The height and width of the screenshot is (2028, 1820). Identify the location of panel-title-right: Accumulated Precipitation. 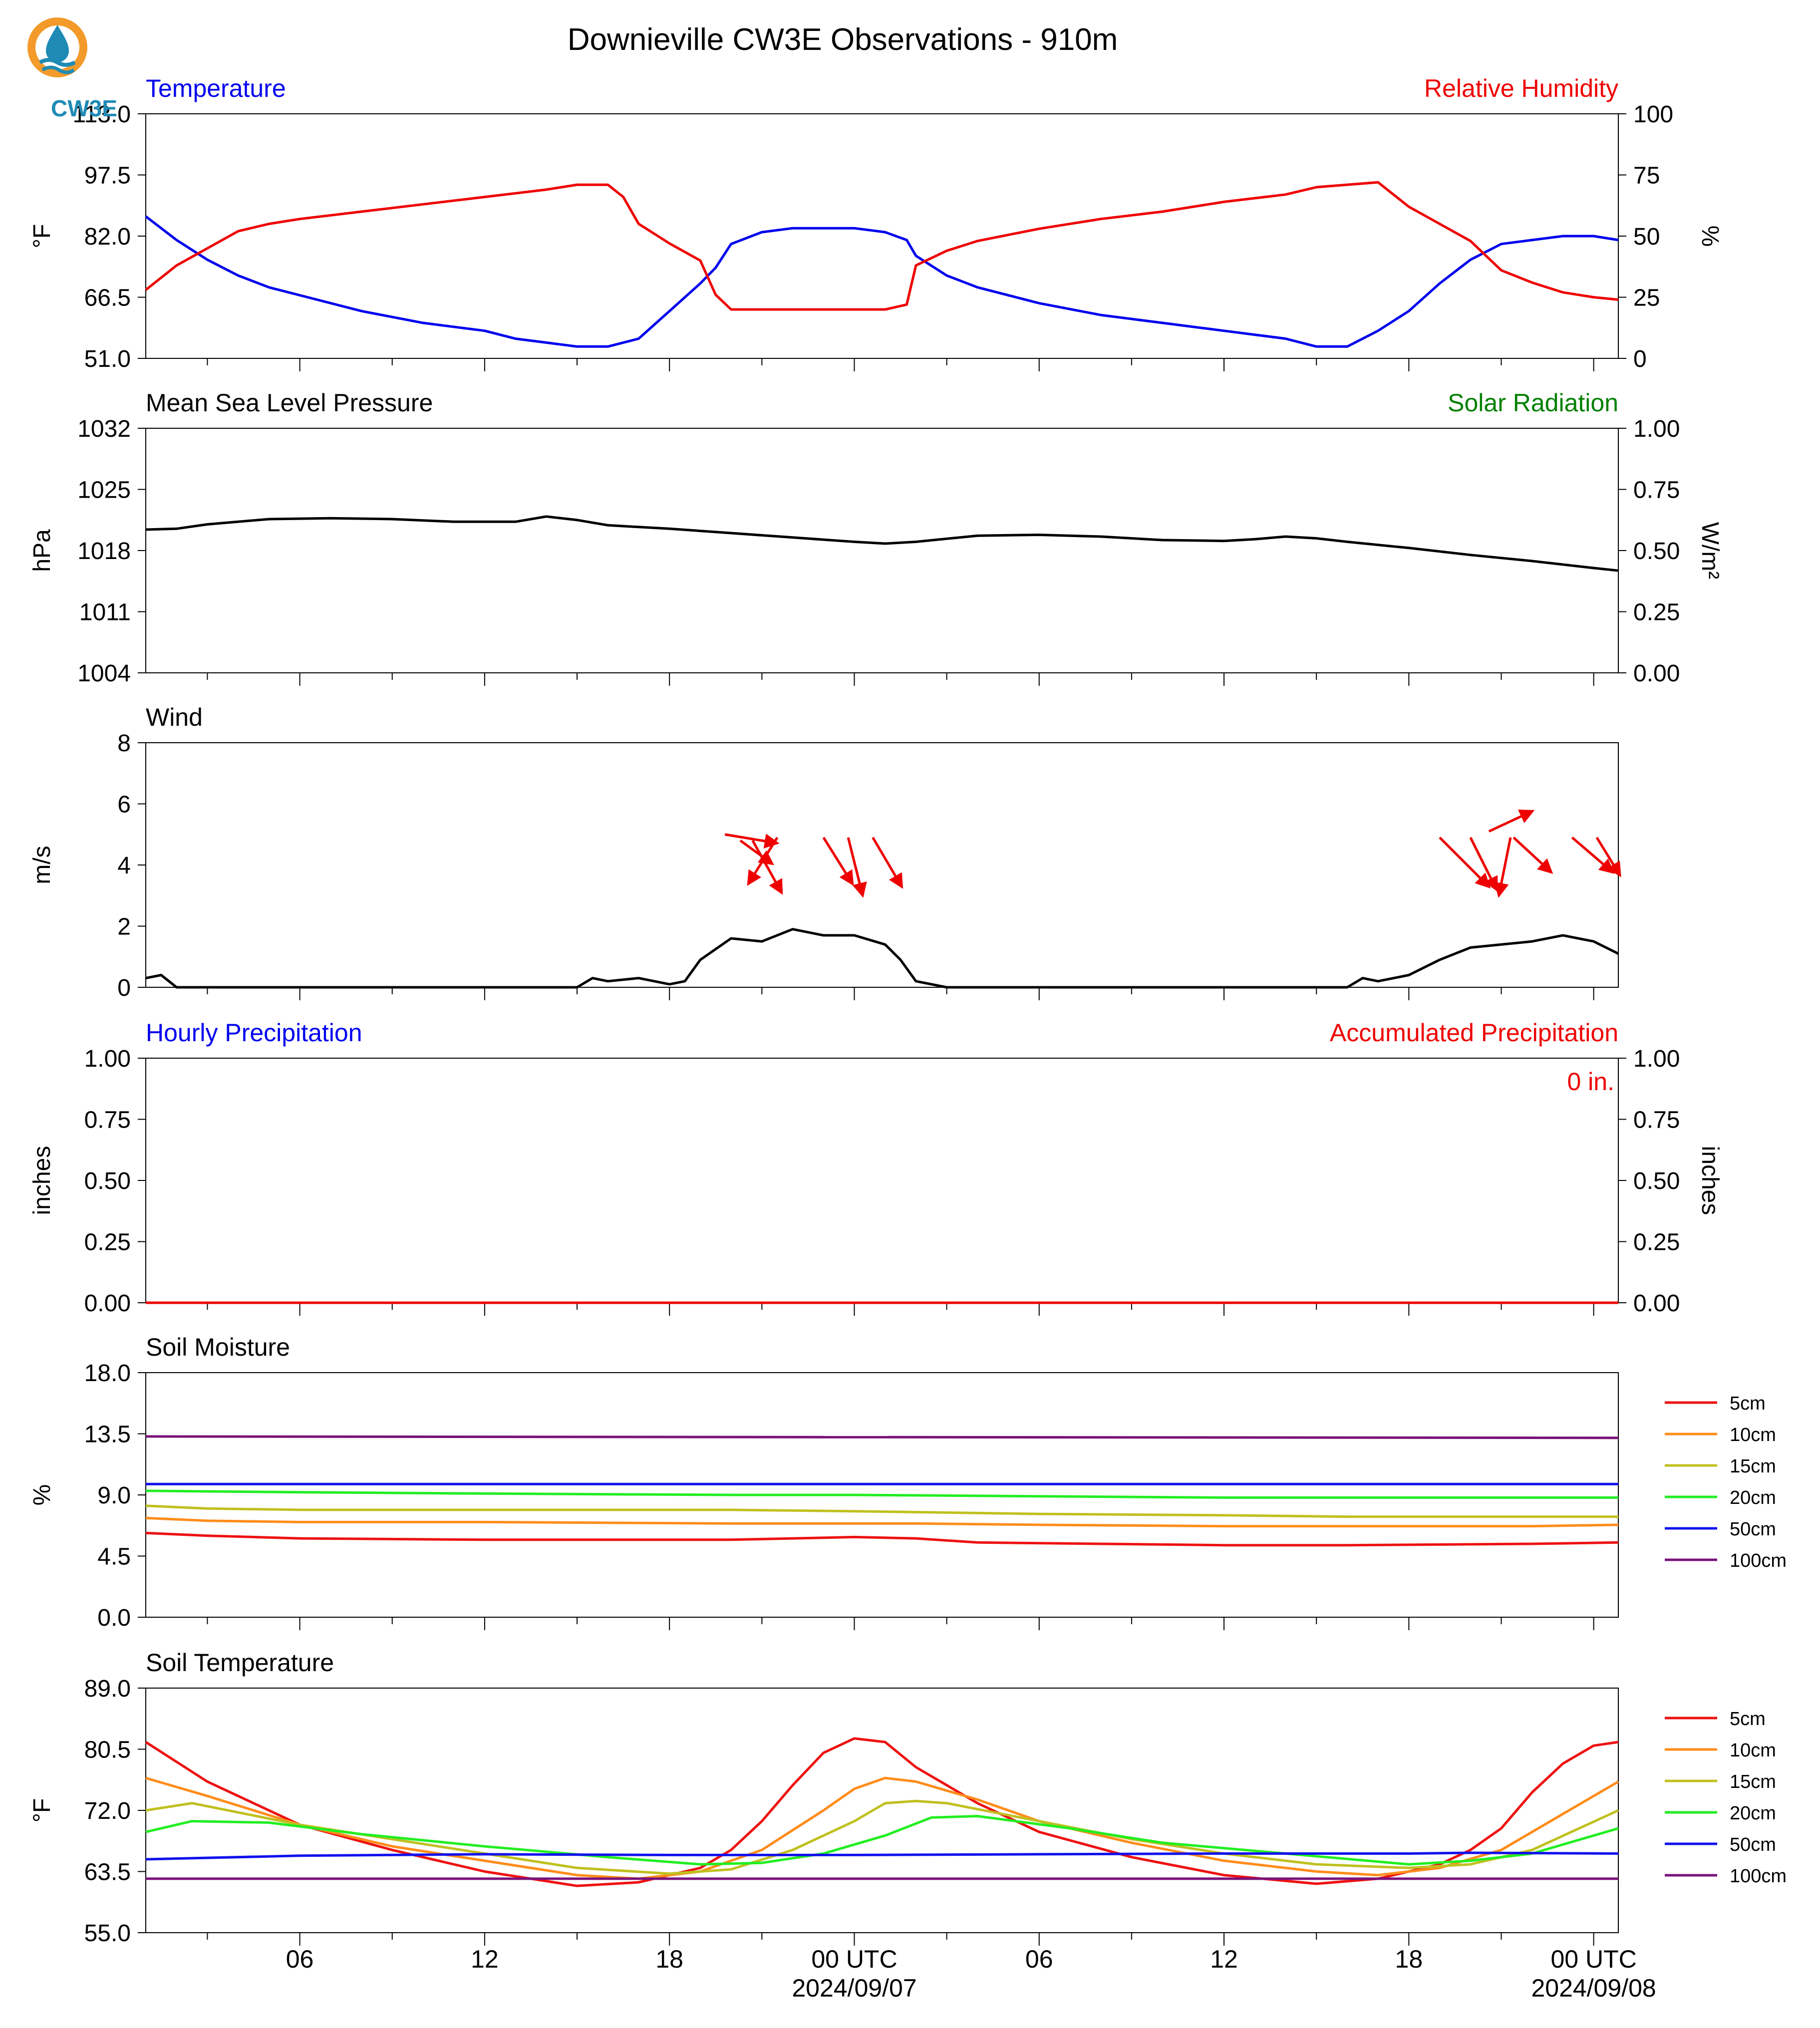
(1474, 1033).